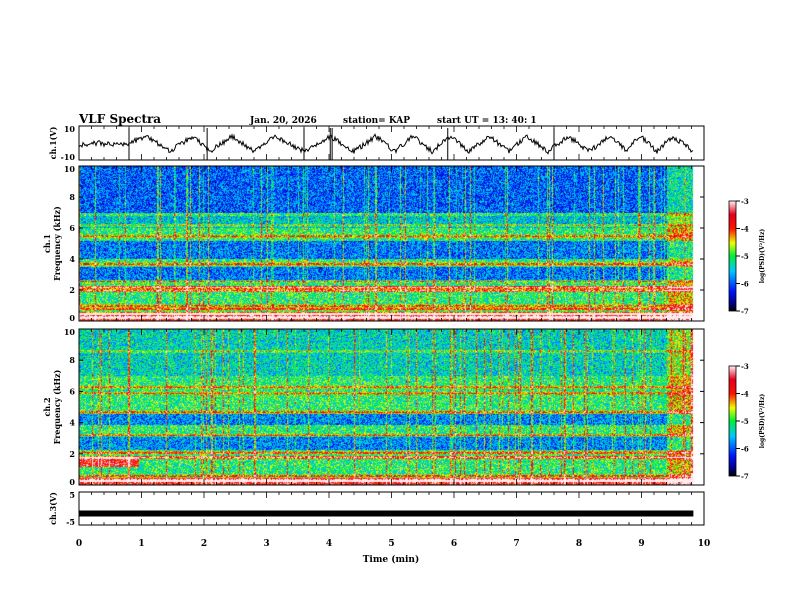 The height and width of the screenshot is (612, 792). Describe the element at coordinates (72, 495) in the screenshot. I see `y-tick-label: 5` at that location.